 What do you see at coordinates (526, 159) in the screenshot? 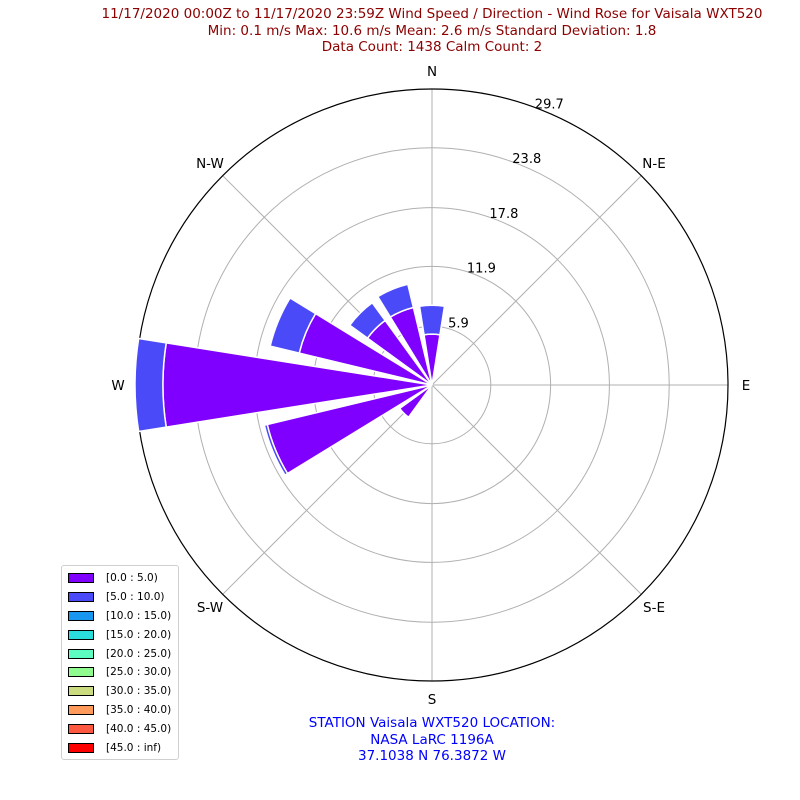
I see `radial-tick-label: 23.8` at bounding box center [526, 159].